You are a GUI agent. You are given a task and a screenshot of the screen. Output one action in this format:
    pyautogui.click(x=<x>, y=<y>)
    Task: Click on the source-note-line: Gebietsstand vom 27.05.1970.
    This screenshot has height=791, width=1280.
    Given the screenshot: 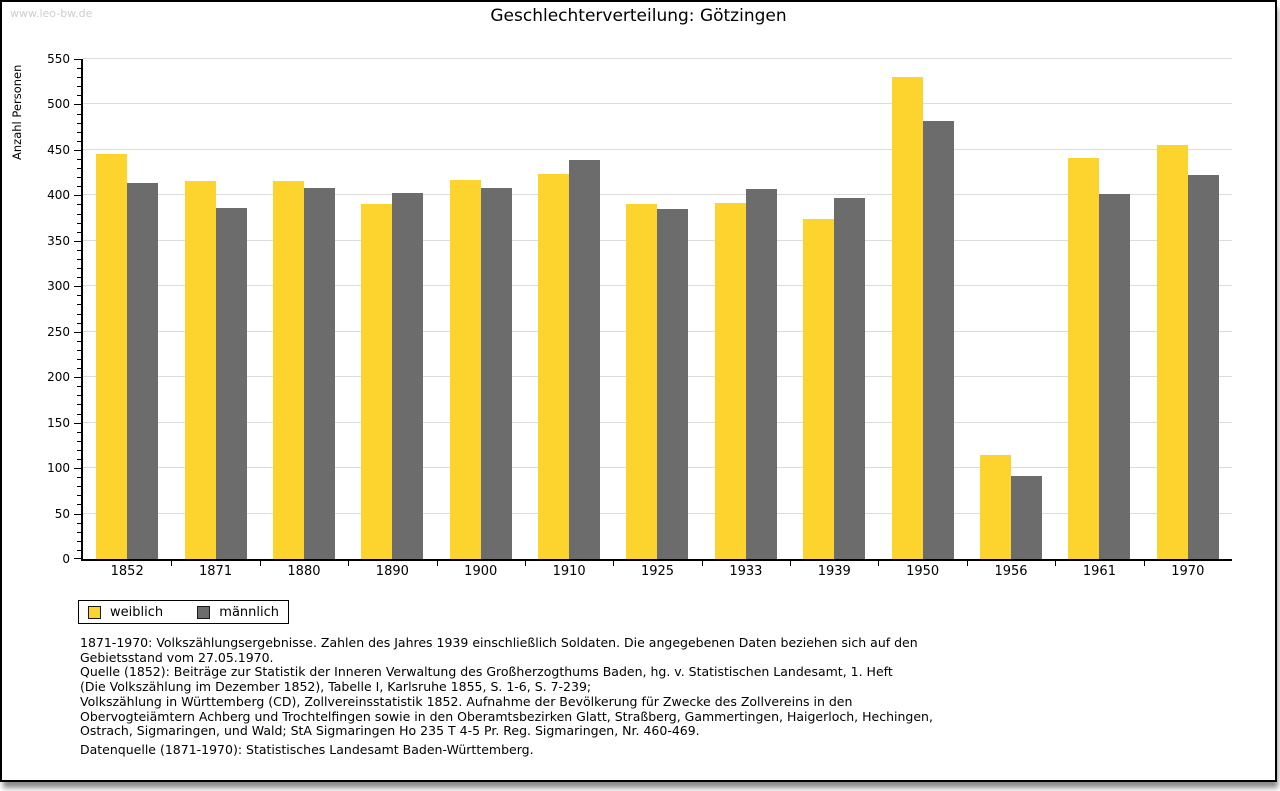 What is the action you would take?
    pyautogui.click(x=177, y=657)
    